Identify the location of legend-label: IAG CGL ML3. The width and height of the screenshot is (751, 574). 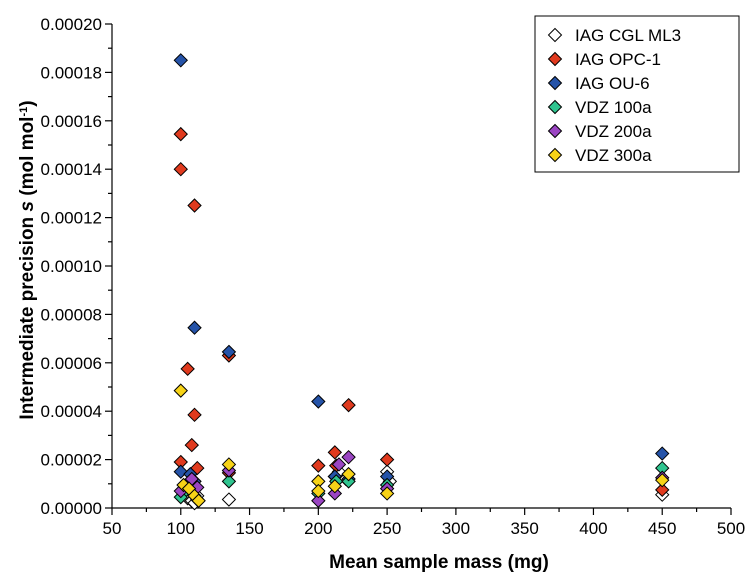
(628, 35).